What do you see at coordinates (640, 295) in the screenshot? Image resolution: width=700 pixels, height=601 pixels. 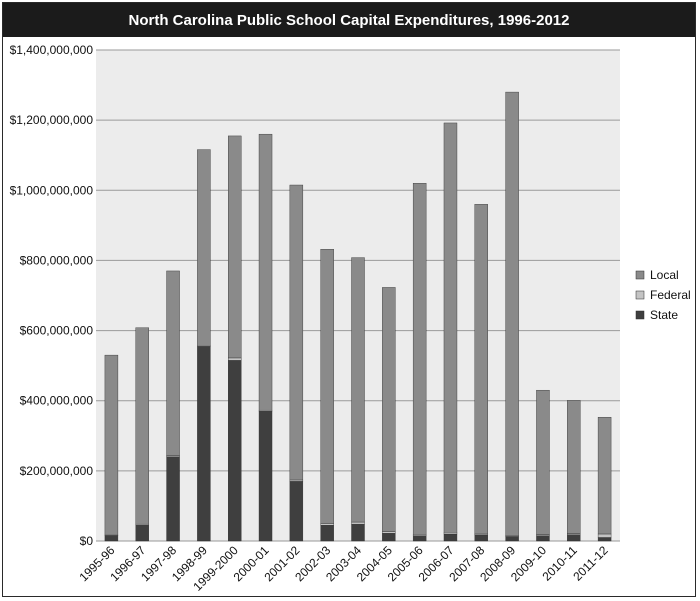 I see `legend-swatch-federal` at bounding box center [640, 295].